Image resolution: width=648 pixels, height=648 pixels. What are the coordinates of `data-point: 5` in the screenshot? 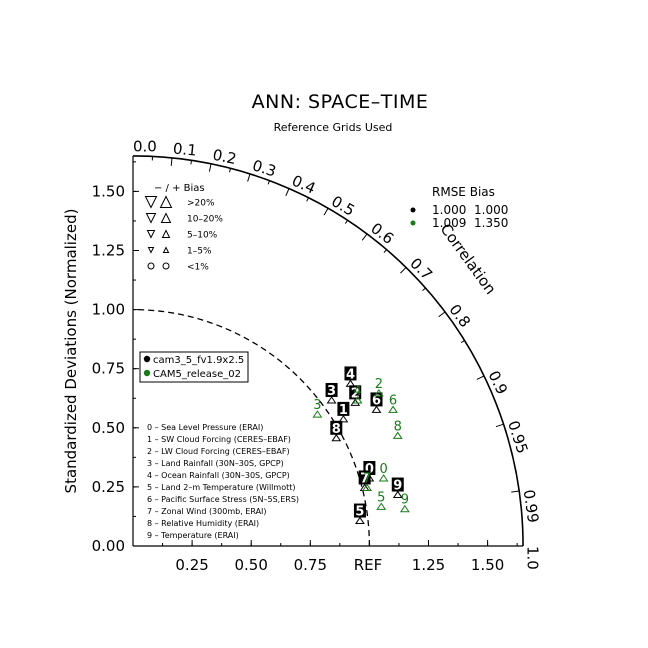 It's located at (381, 500).